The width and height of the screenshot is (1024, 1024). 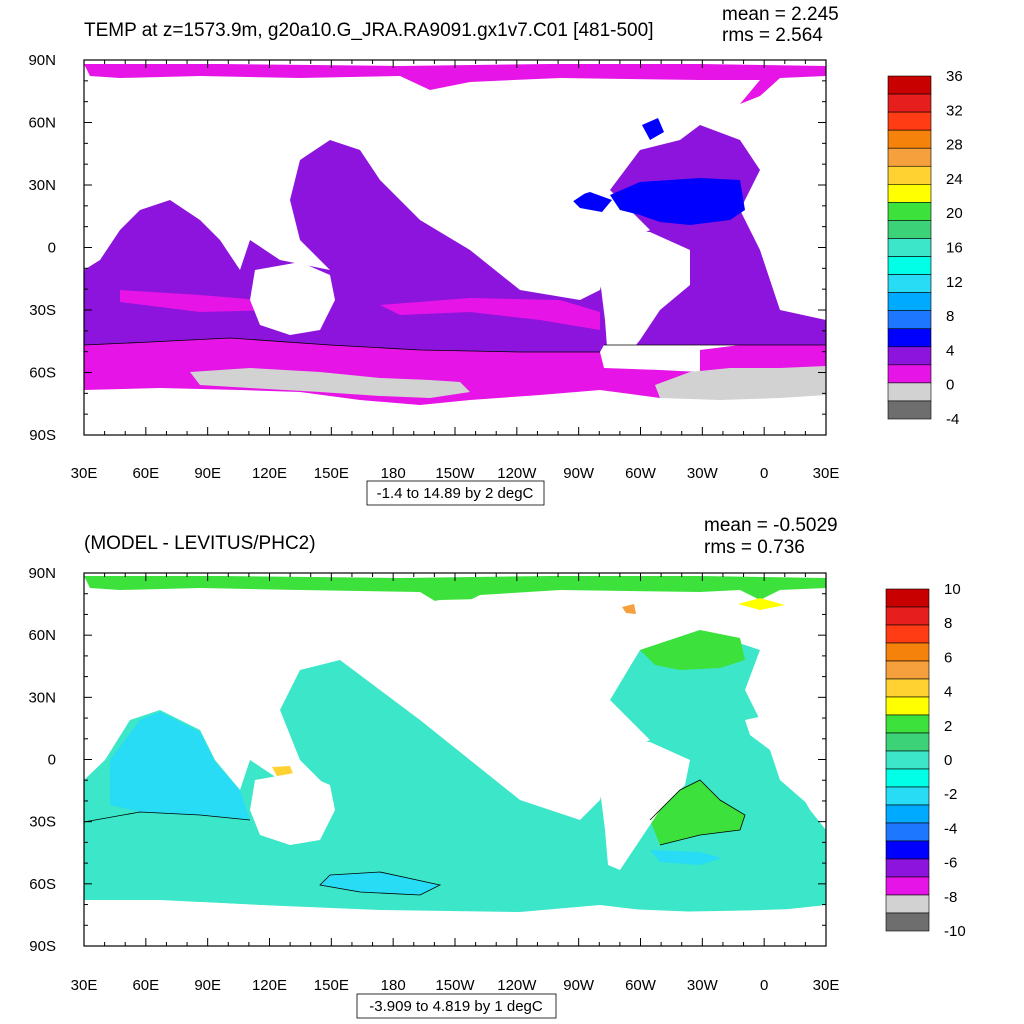 What do you see at coordinates (180, 766) in the screenshot?
I see `bottom-indian` at bounding box center [180, 766].